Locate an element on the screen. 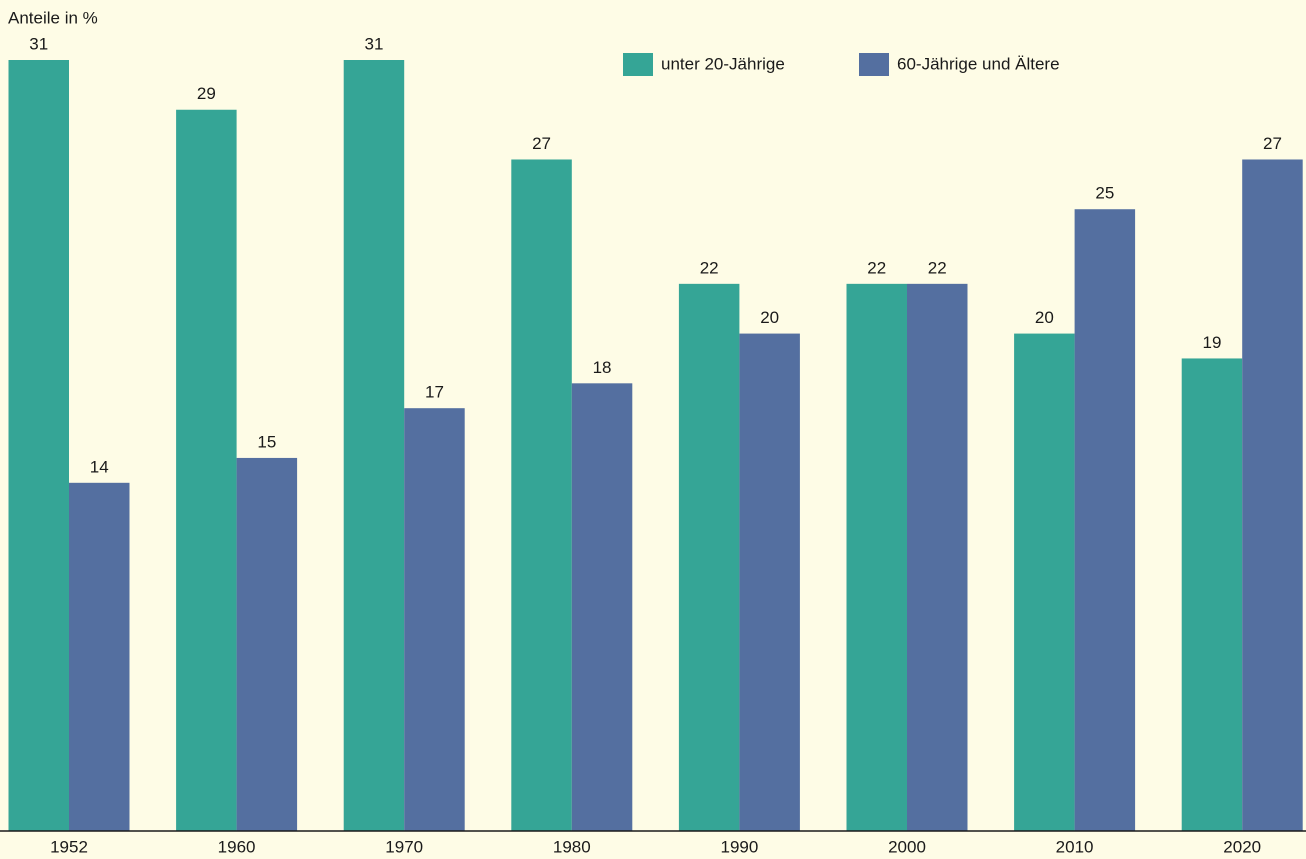 Image resolution: width=1306 pixels, height=859 pixels. x-tick-label: 2010 is located at coordinates (1075, 846).